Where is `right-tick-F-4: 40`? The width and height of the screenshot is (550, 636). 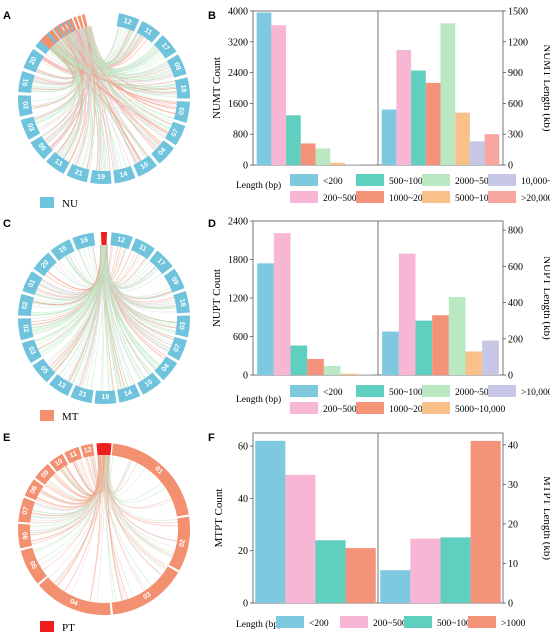
right-tick-F-4: 40 is located at coordinates (513, 445).